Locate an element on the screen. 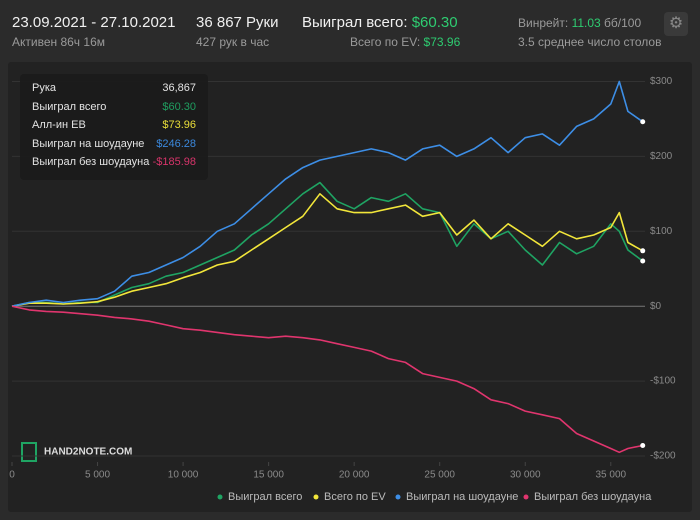 This screenshot has width=700, height=520. tooltip-value: $73.96 is located at coordinates (179, 125).